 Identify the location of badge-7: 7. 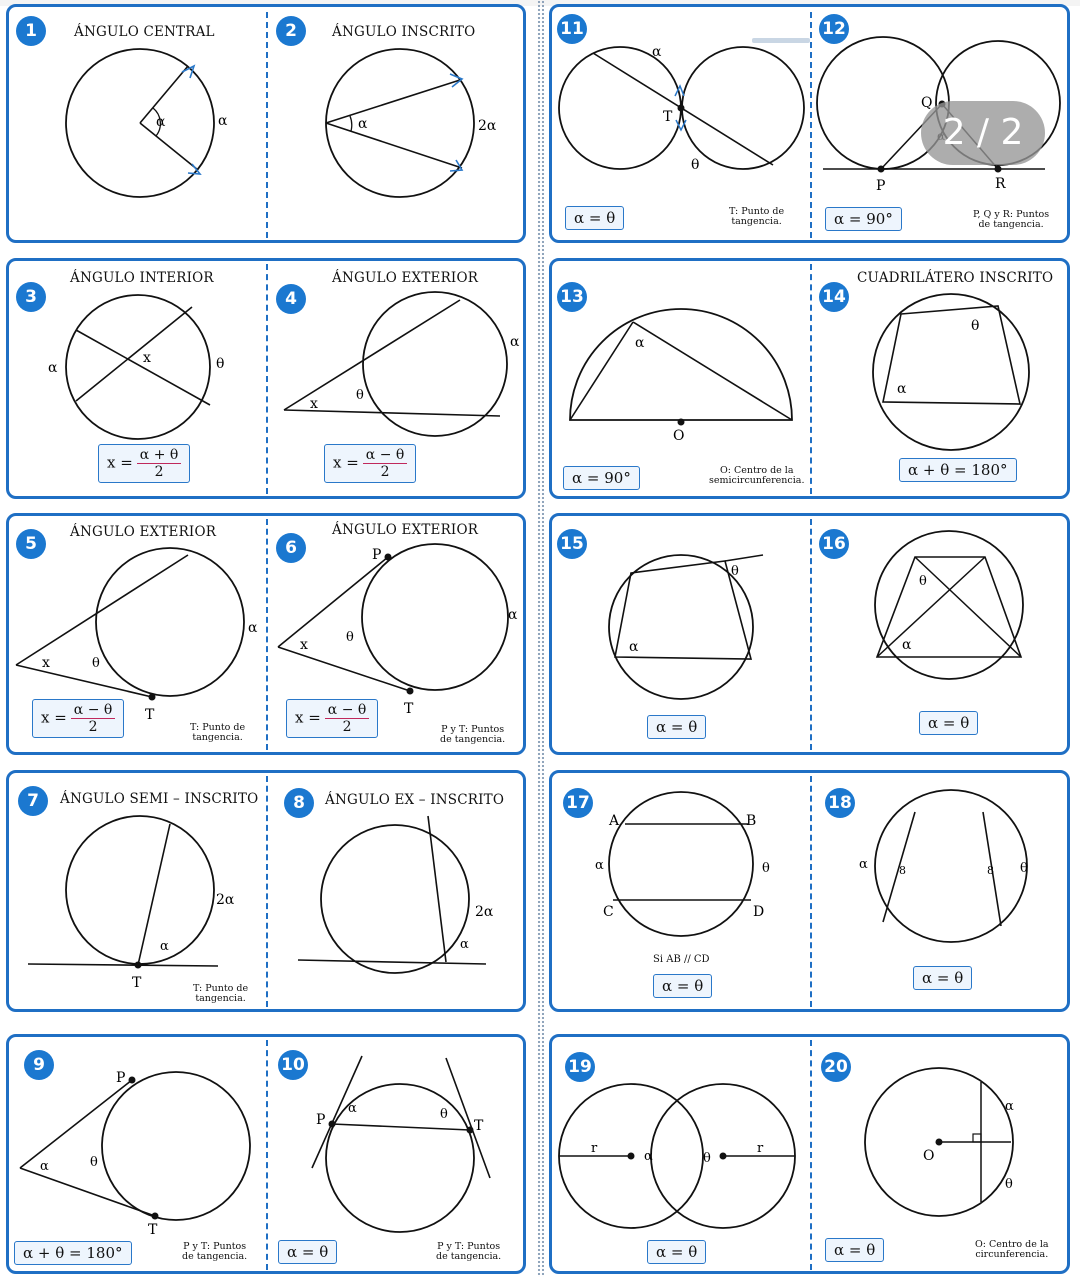
(33, 801).